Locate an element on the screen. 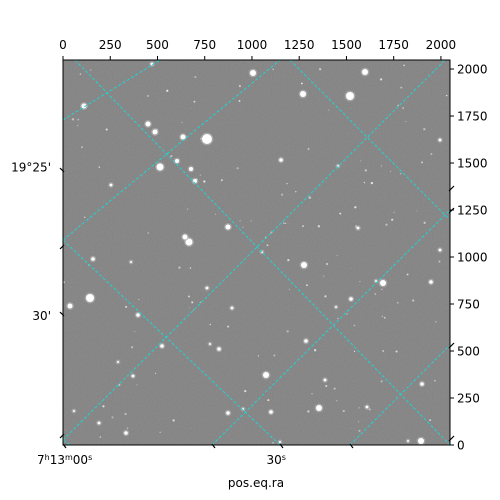 This screenshot has height=500, width=500. right-tick-label: 500 is located at coordinates (468, 352).